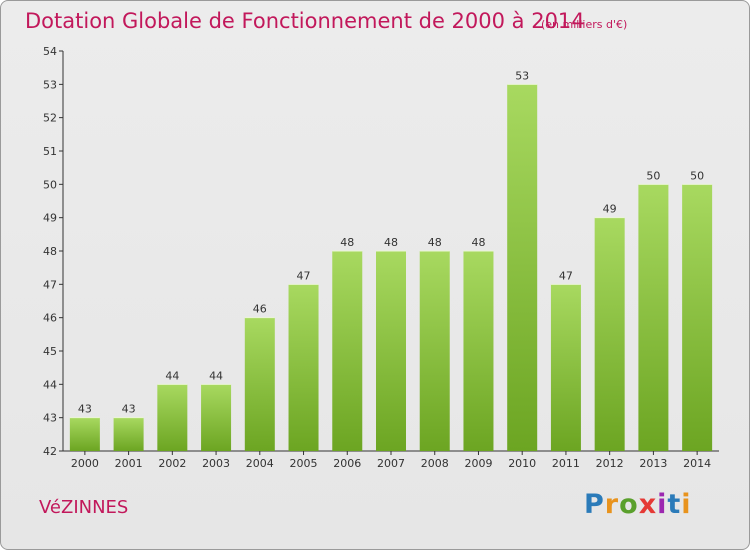 Image resolution: width=750 pixels, height=550 pixels. Describe the element at coordinates (304, 463) in the screenshot. I see `x-tick-label: 2005` at that location.